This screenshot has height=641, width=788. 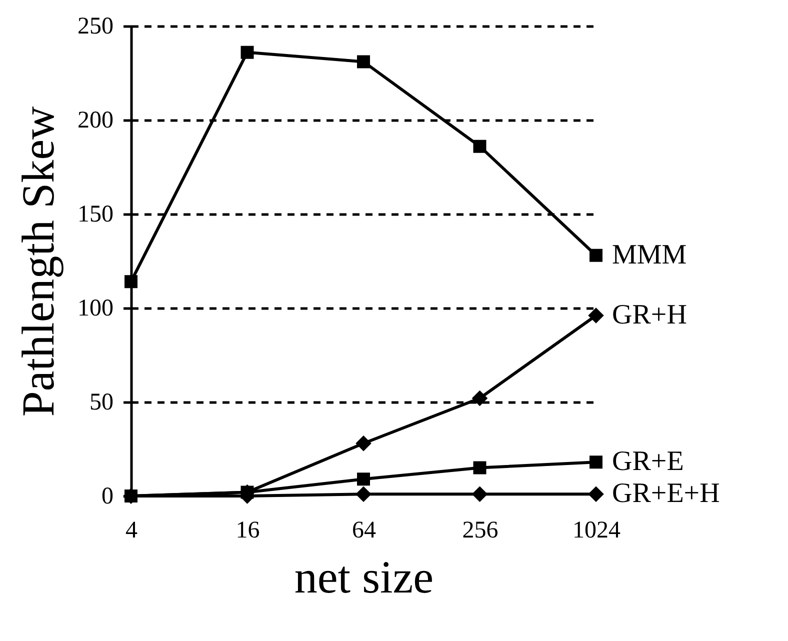 I want to click on series-label: GR+H, so click(x=649, y=315).